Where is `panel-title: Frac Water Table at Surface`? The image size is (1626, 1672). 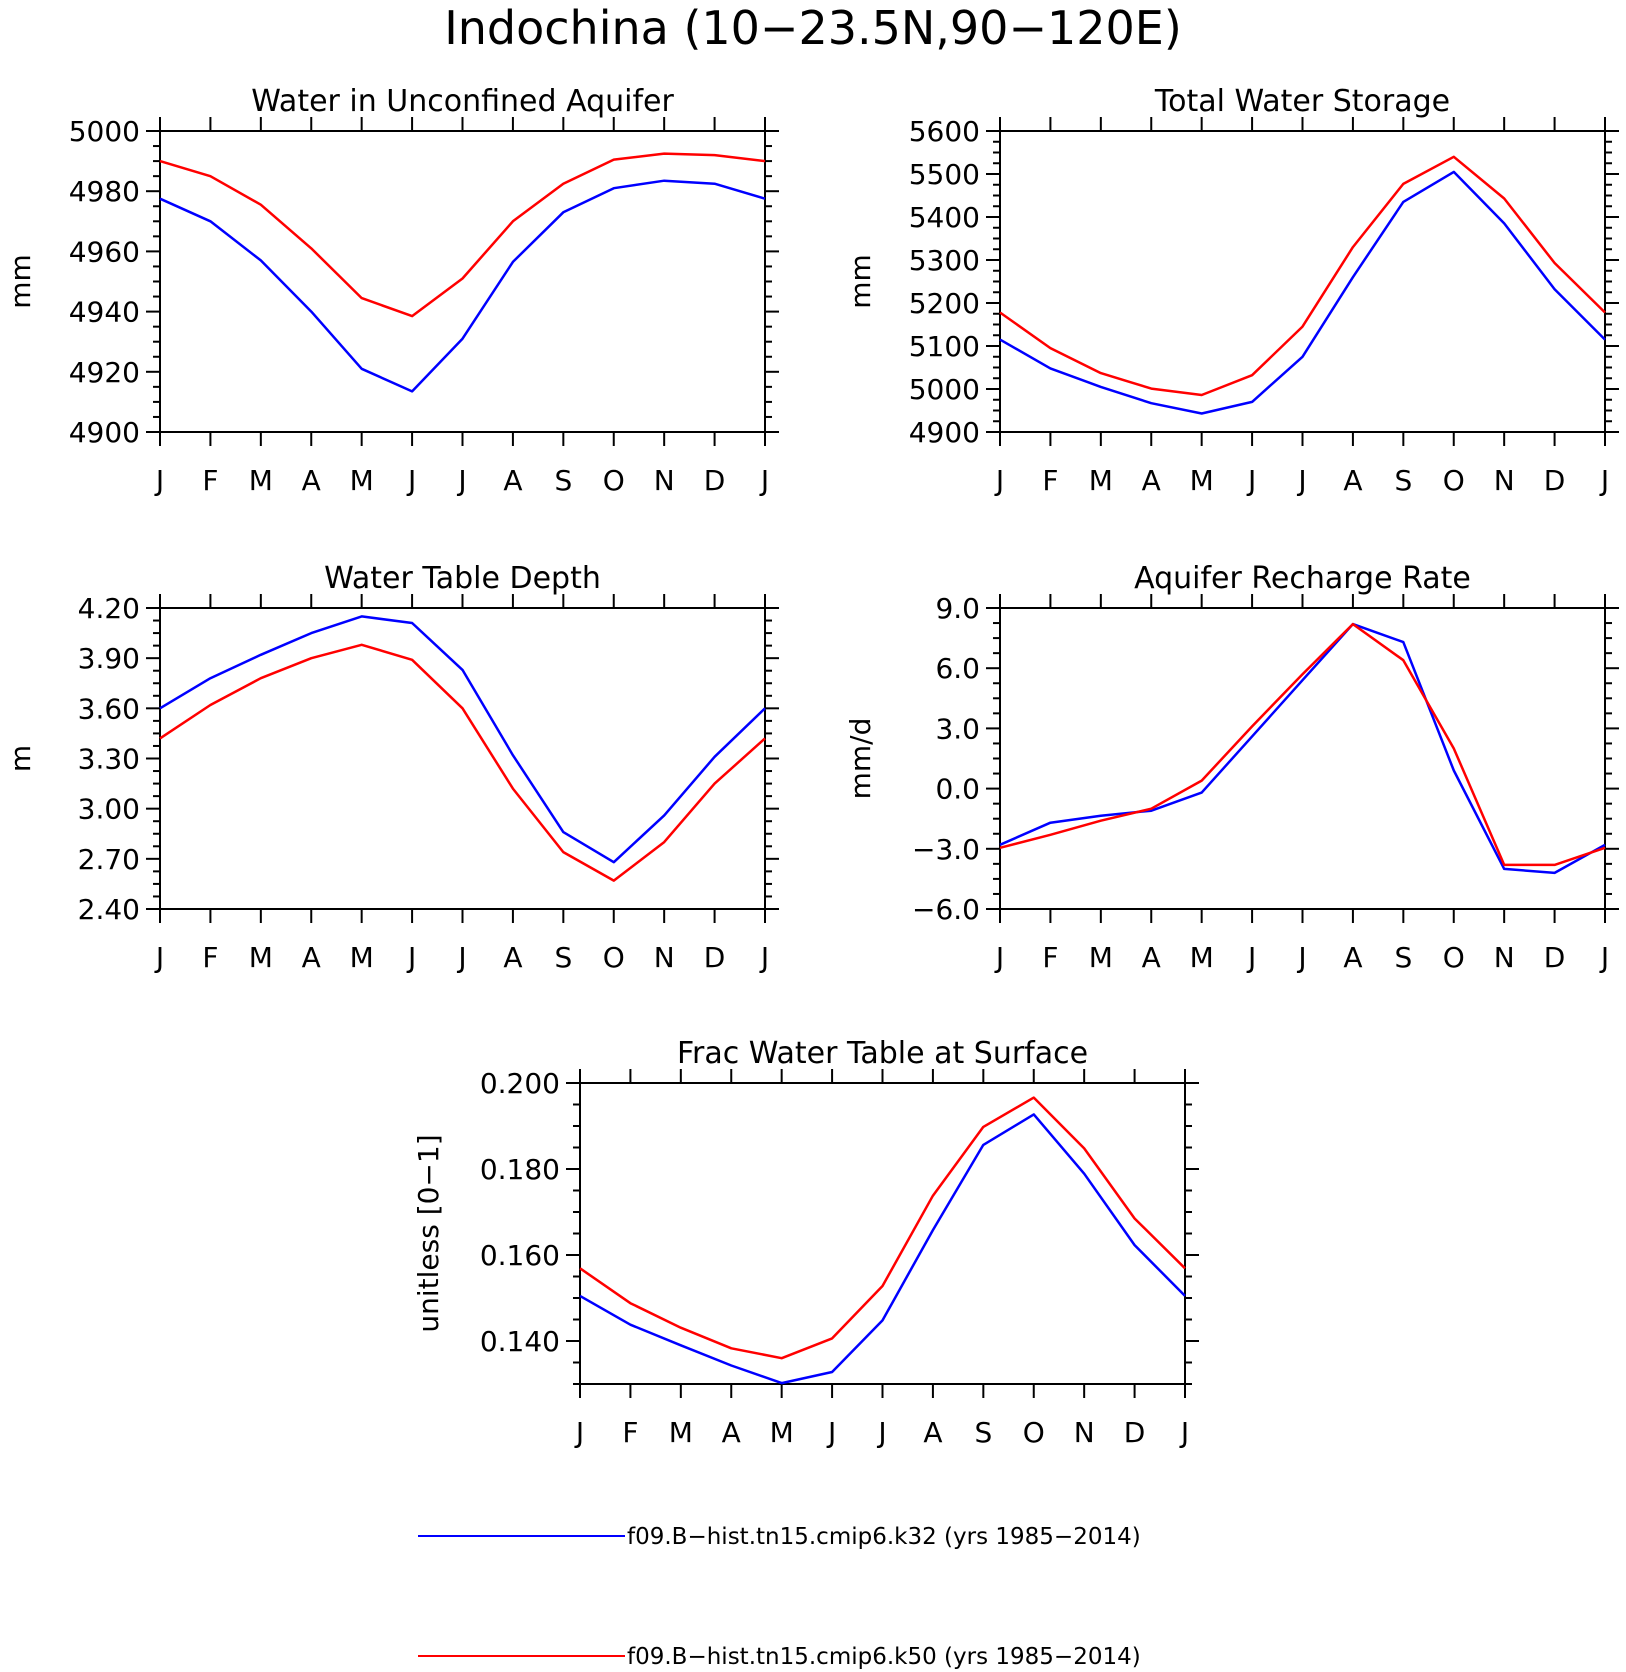 panel-title: Frac Water Table at Surface is located at coordinates (882, 1053).